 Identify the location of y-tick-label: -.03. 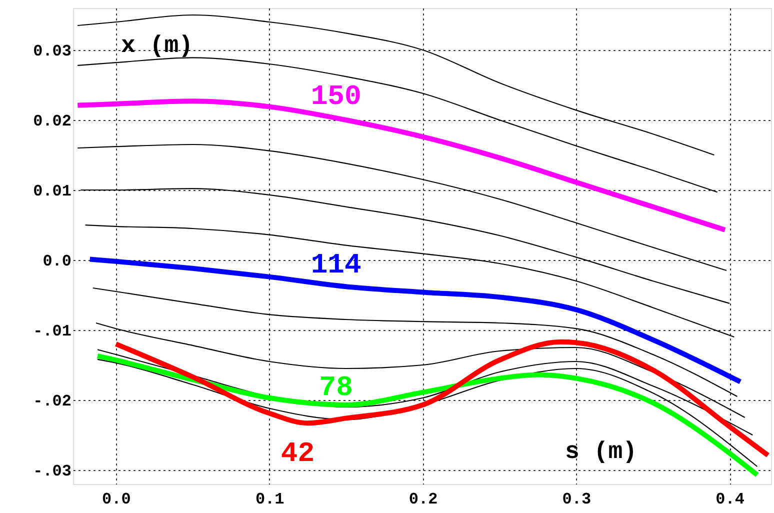
(52, 471).